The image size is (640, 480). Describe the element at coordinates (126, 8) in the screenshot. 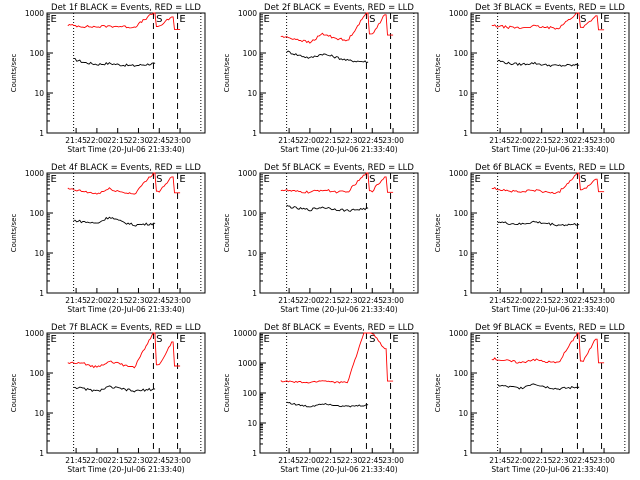

I see `panel-title: Det 1f BLACK = Events, RED = LLD` at that location.